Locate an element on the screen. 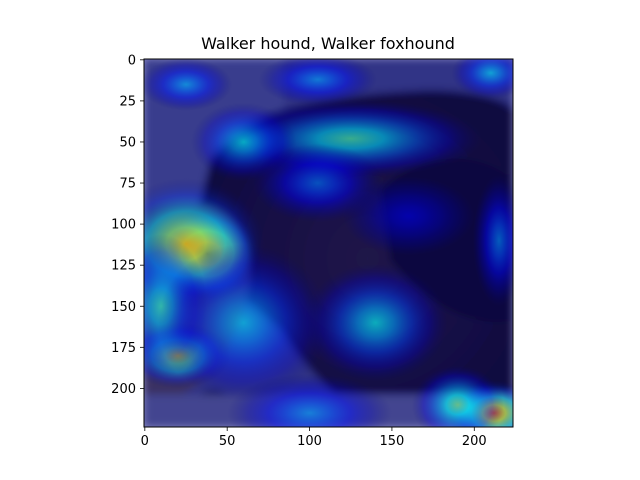 The image size is (640, 480). x-axis: 0 50 100 150 200 is located at coordinates (314, 438).